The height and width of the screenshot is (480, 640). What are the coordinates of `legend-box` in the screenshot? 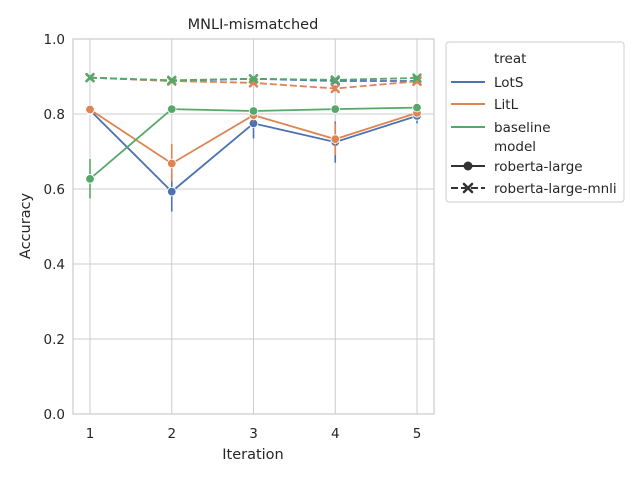 It's located at (535, 122).